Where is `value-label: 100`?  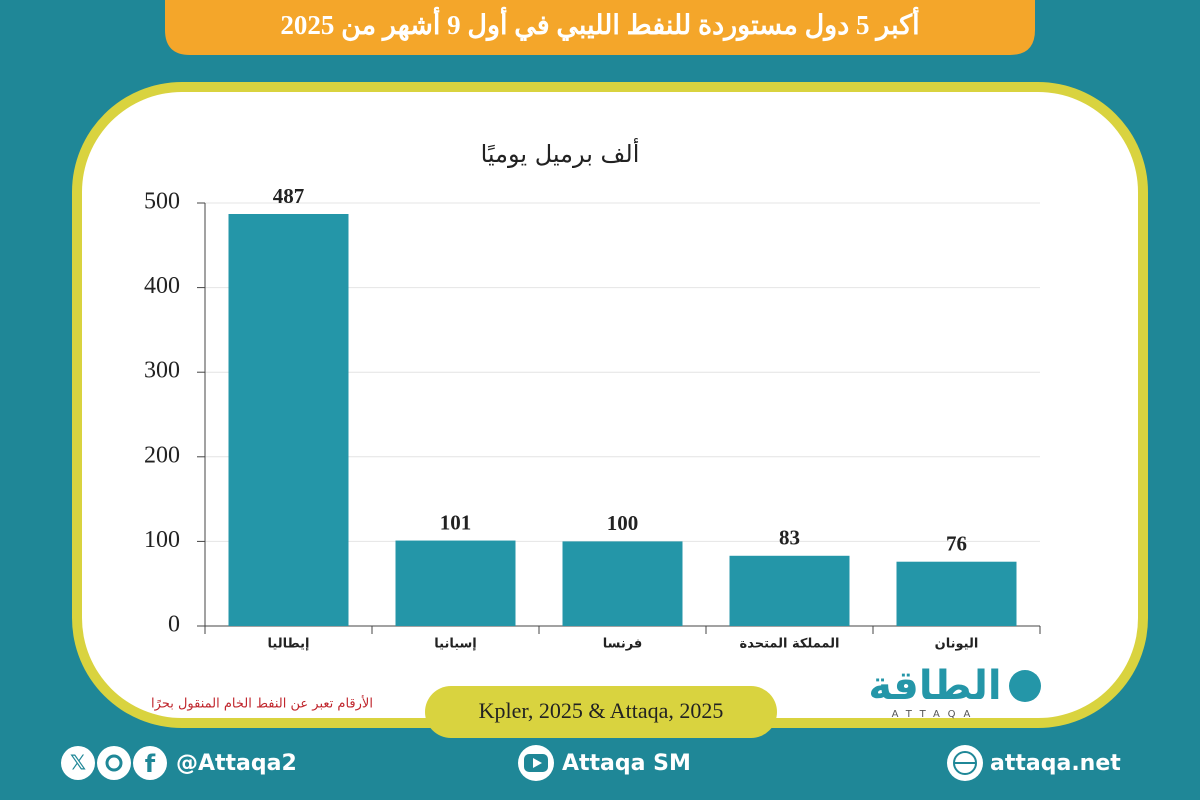
value-label: 100 is located at coordinates (623, 523).